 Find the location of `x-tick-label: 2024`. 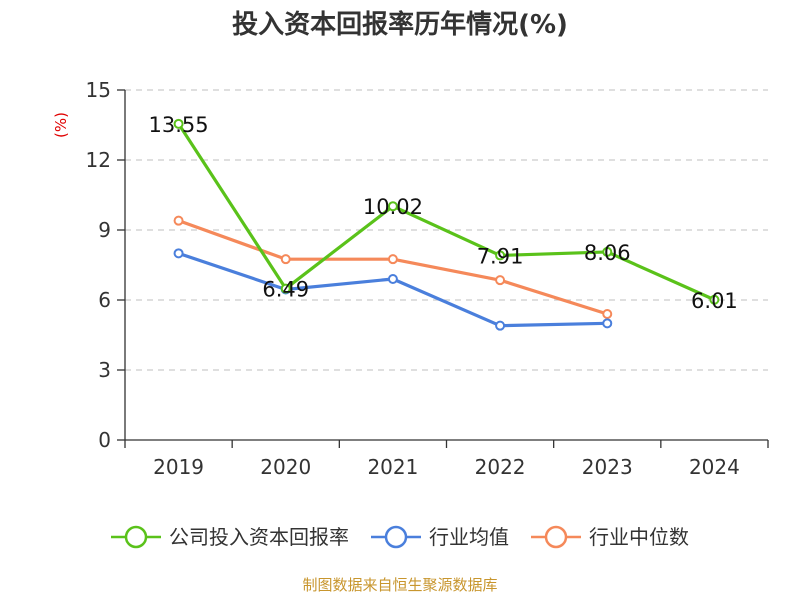

x-tick-label: 2024 is located at coordinates (714, 467).